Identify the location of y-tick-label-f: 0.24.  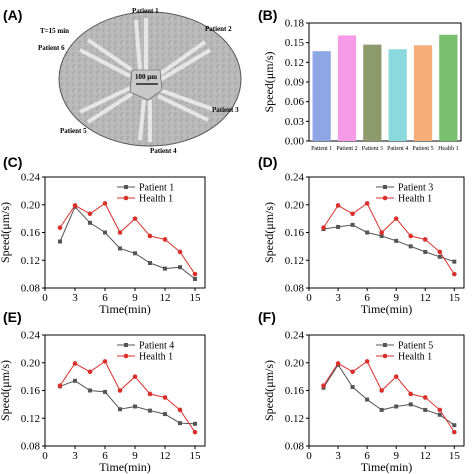
(295, 336).